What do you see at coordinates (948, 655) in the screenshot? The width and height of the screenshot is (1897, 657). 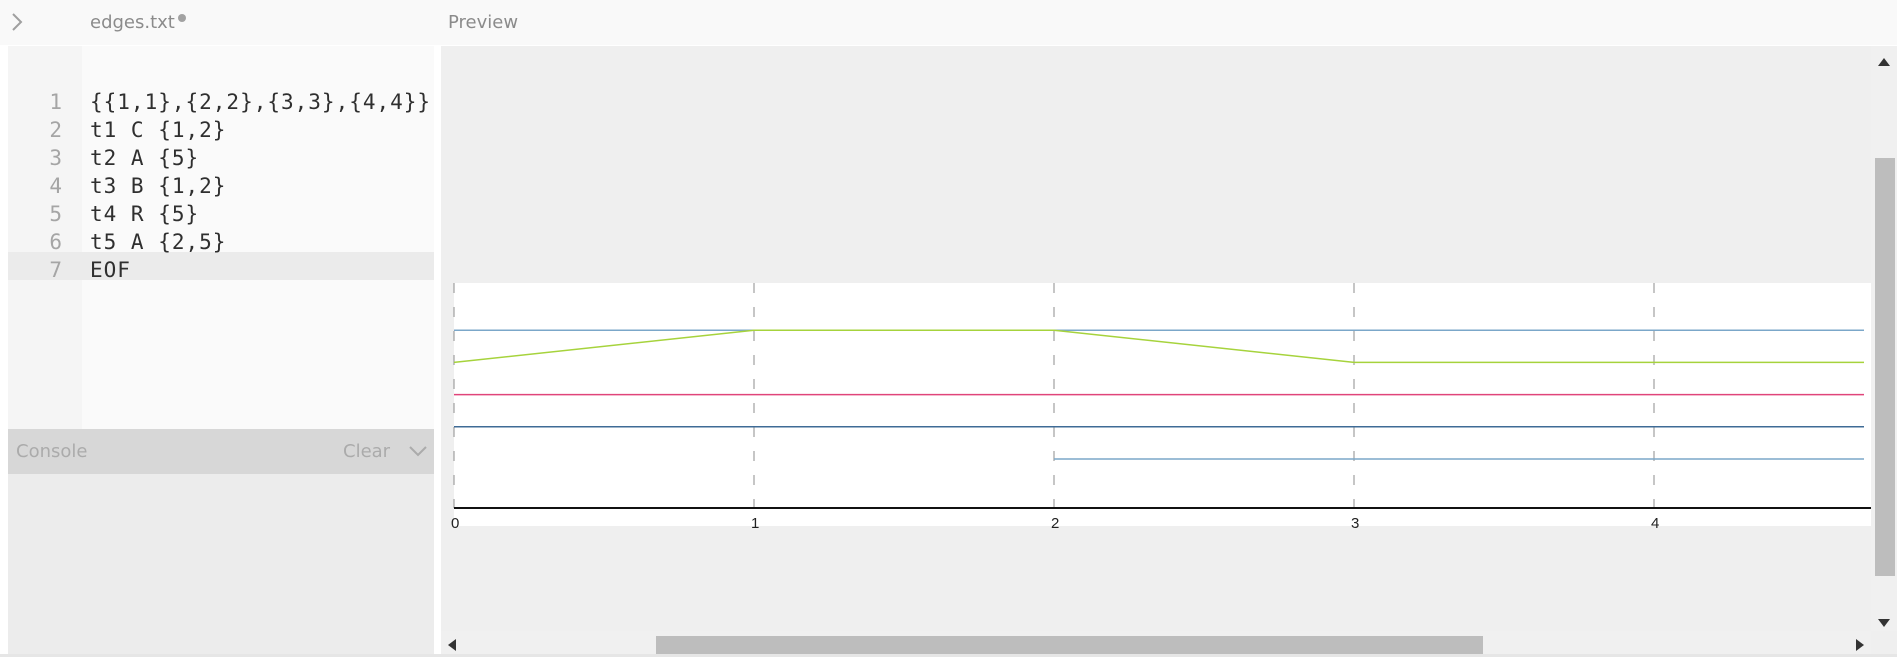 I see `bottom-border` at bounding box center [948, 655].